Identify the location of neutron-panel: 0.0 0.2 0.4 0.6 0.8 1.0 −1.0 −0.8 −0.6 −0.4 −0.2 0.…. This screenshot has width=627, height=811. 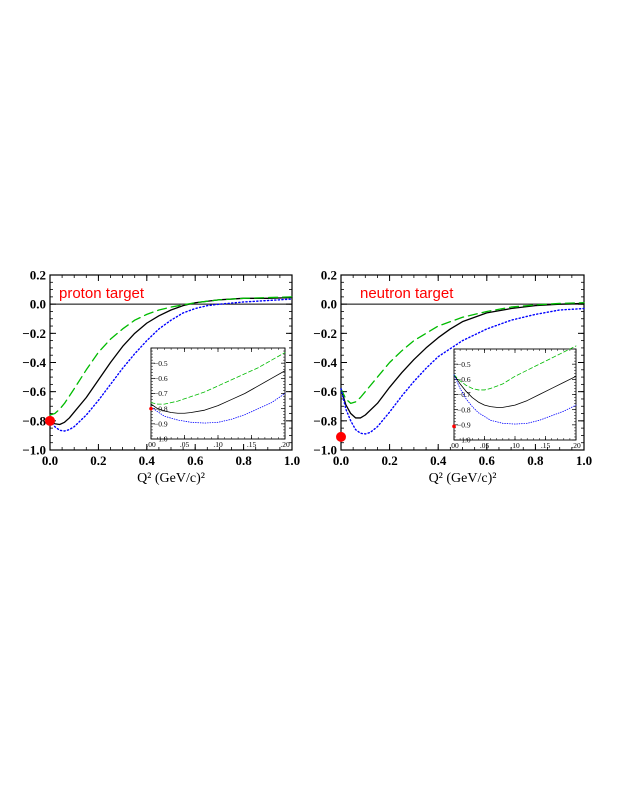
(452, 377).